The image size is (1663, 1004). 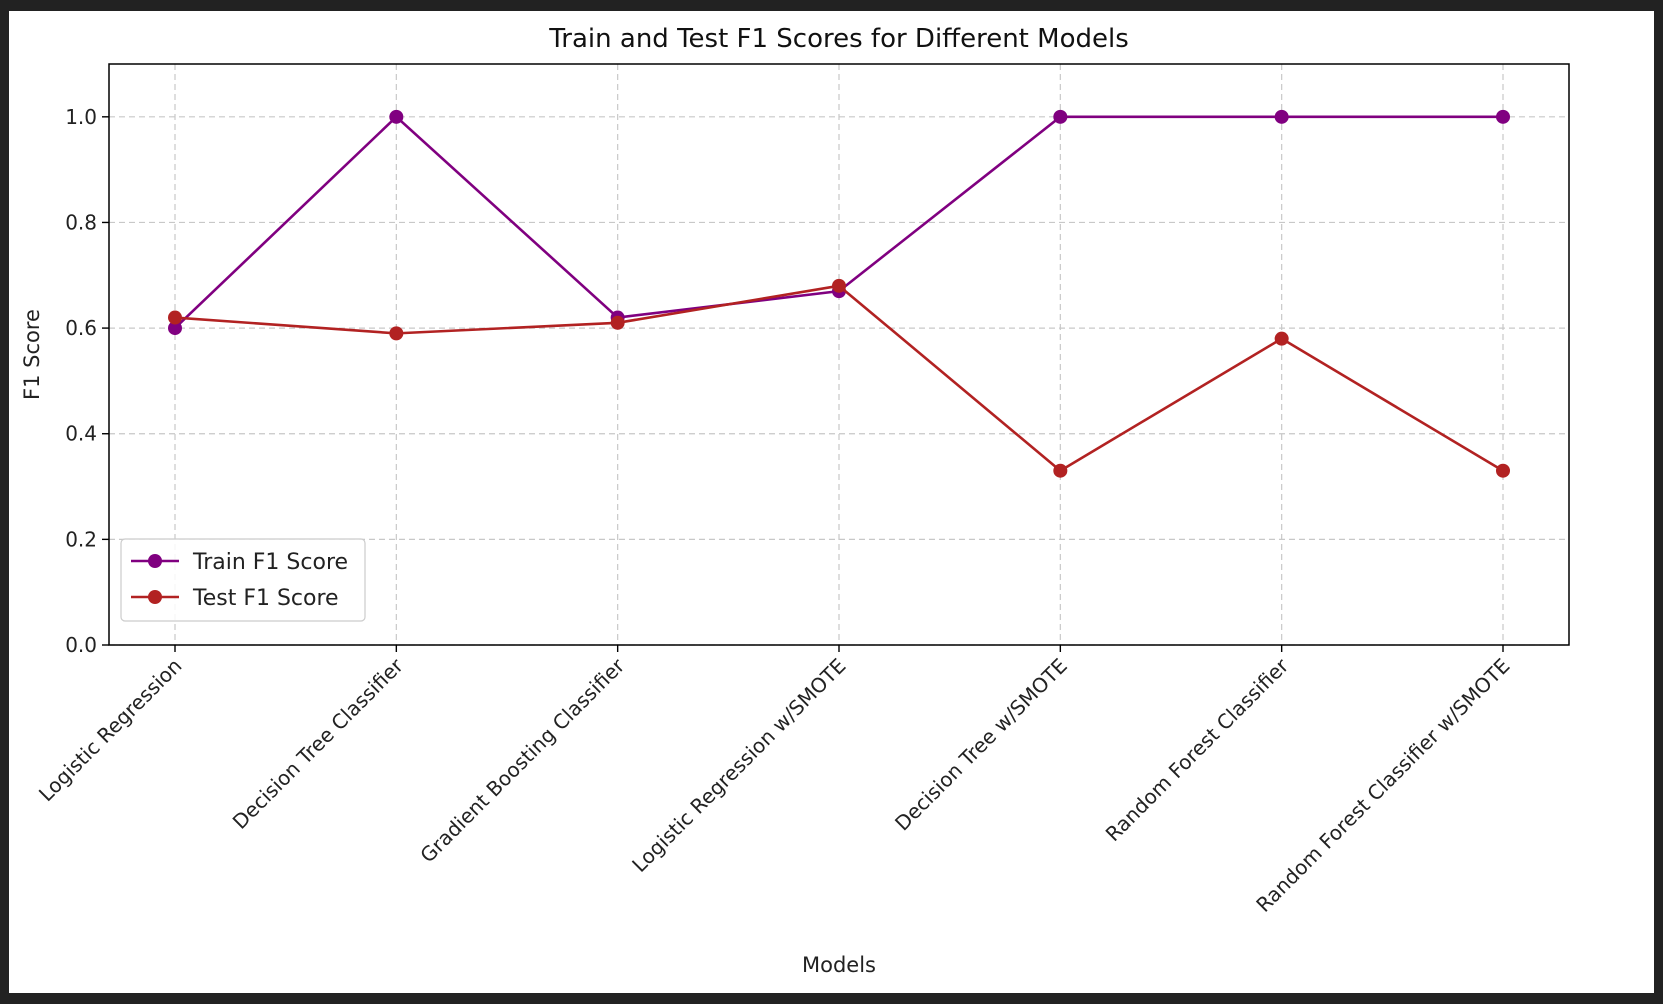 I want to click on y-tick-label: 0.8, so click(x=81, y=222).